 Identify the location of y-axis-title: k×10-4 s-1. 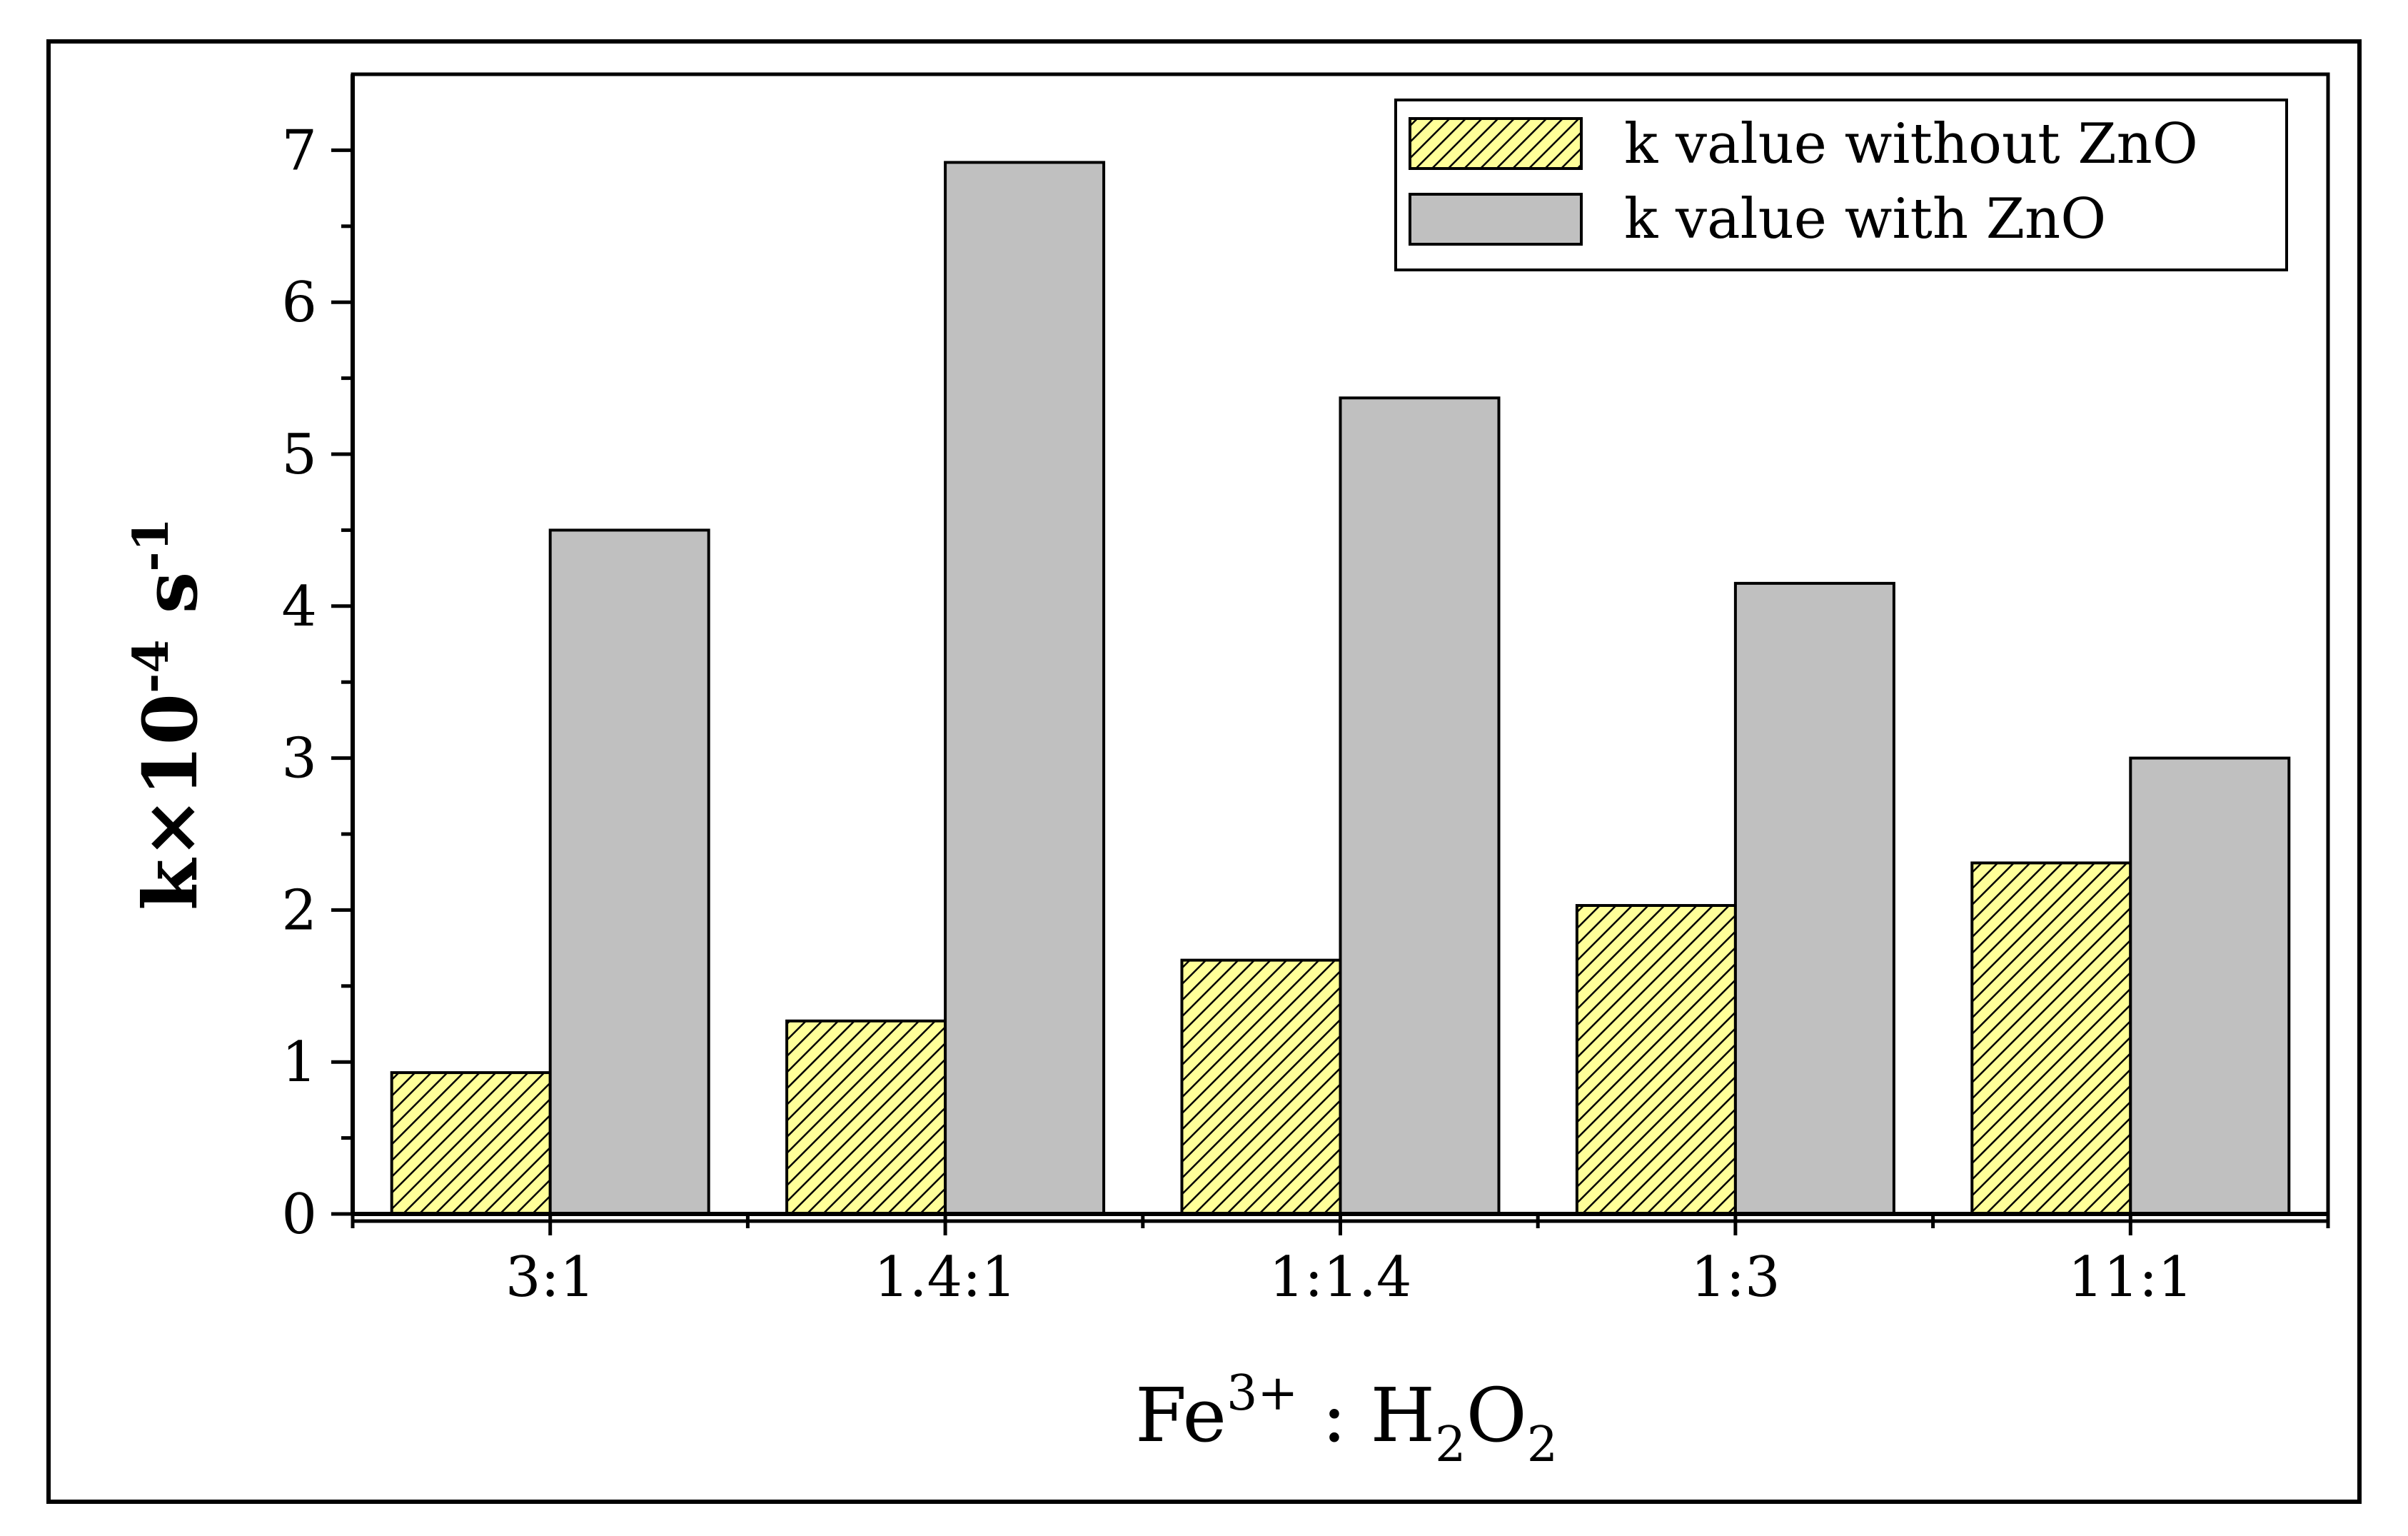
(168, 714).